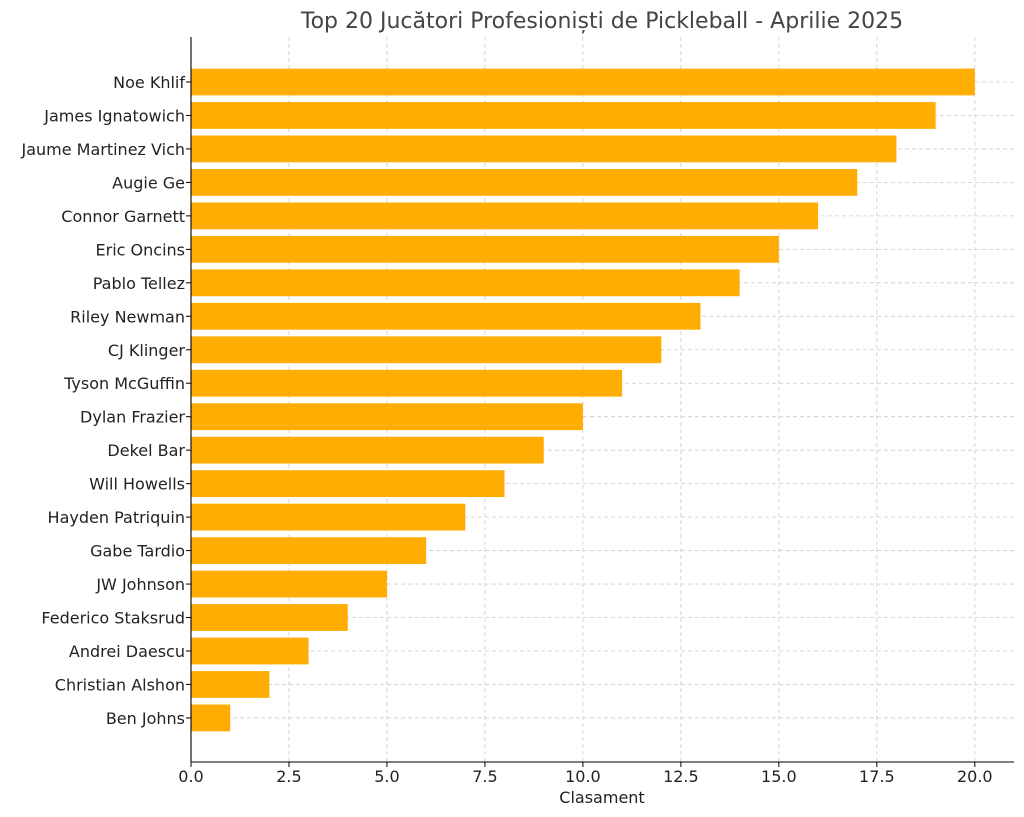 Image resolution: width=1024 pixels, height=817 pixels. Describe the element at coordinates (386, 776) in the screenshot. I see `x-tick-label: 5.0` at that location.